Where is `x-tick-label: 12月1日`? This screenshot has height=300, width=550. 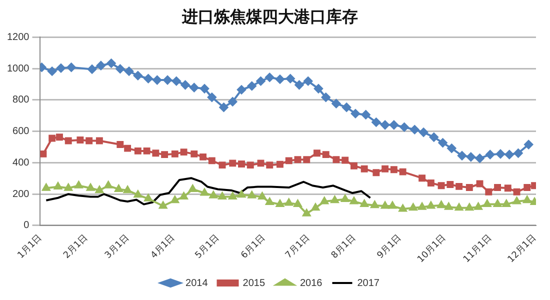 x-tick-label: 12月1日 is located at coordinates (522, 249).